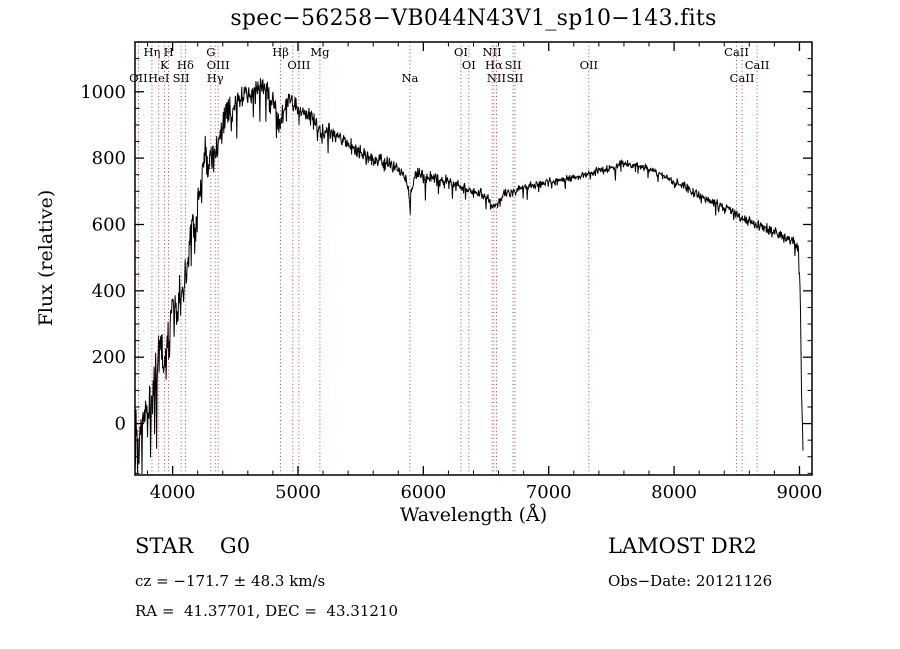 This screenshot has width=900, height=649. I want to click on y-axis-label: Flux (relative), so click(46, 258).